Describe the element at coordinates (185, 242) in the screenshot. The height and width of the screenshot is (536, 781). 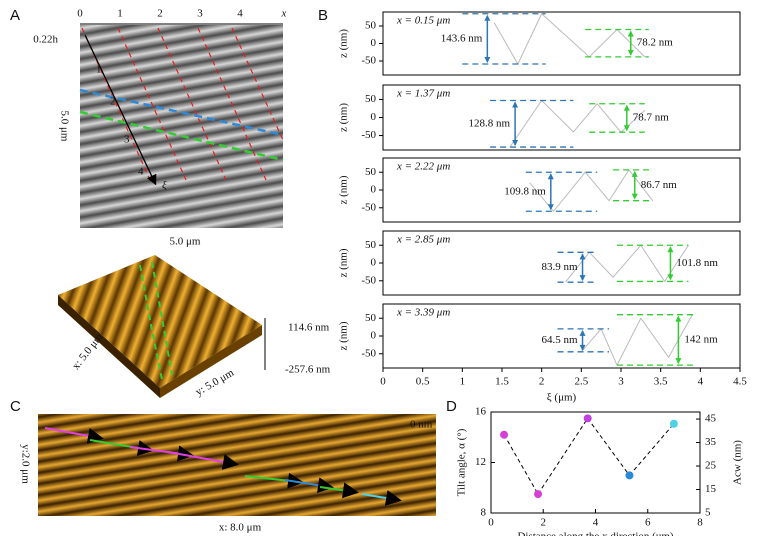
I see `bottom-label: 5.0 μm` at that location.